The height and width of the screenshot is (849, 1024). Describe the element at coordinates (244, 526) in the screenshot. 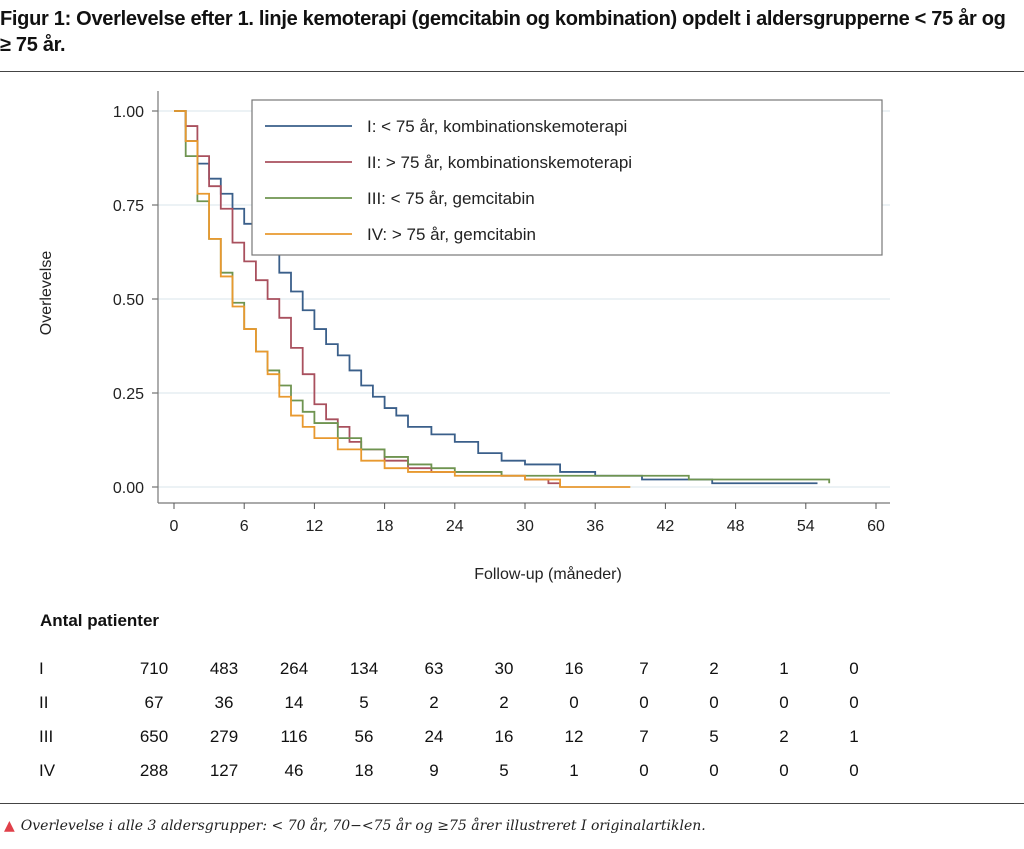

I see `x-tick-label: 6` at that location.